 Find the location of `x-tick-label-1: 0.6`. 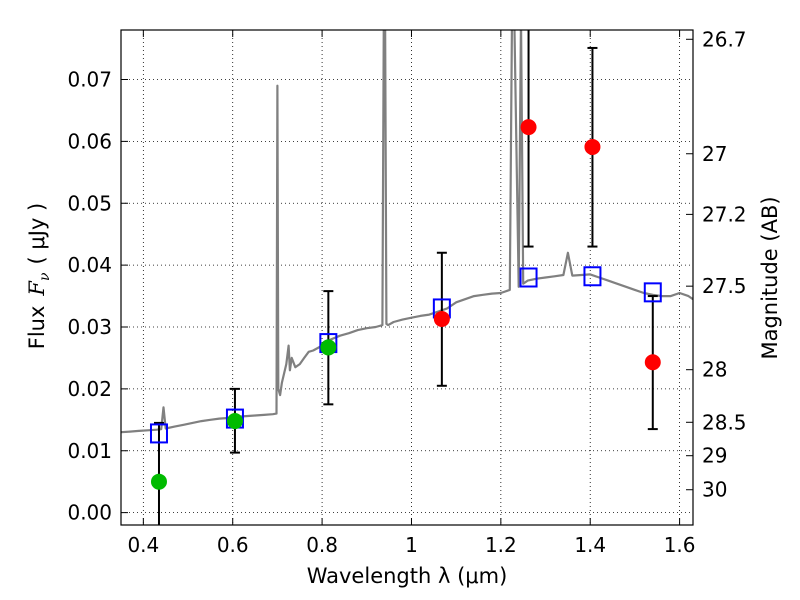

x-tick-label-1: 0.6 is located at coordinates (233, 545).